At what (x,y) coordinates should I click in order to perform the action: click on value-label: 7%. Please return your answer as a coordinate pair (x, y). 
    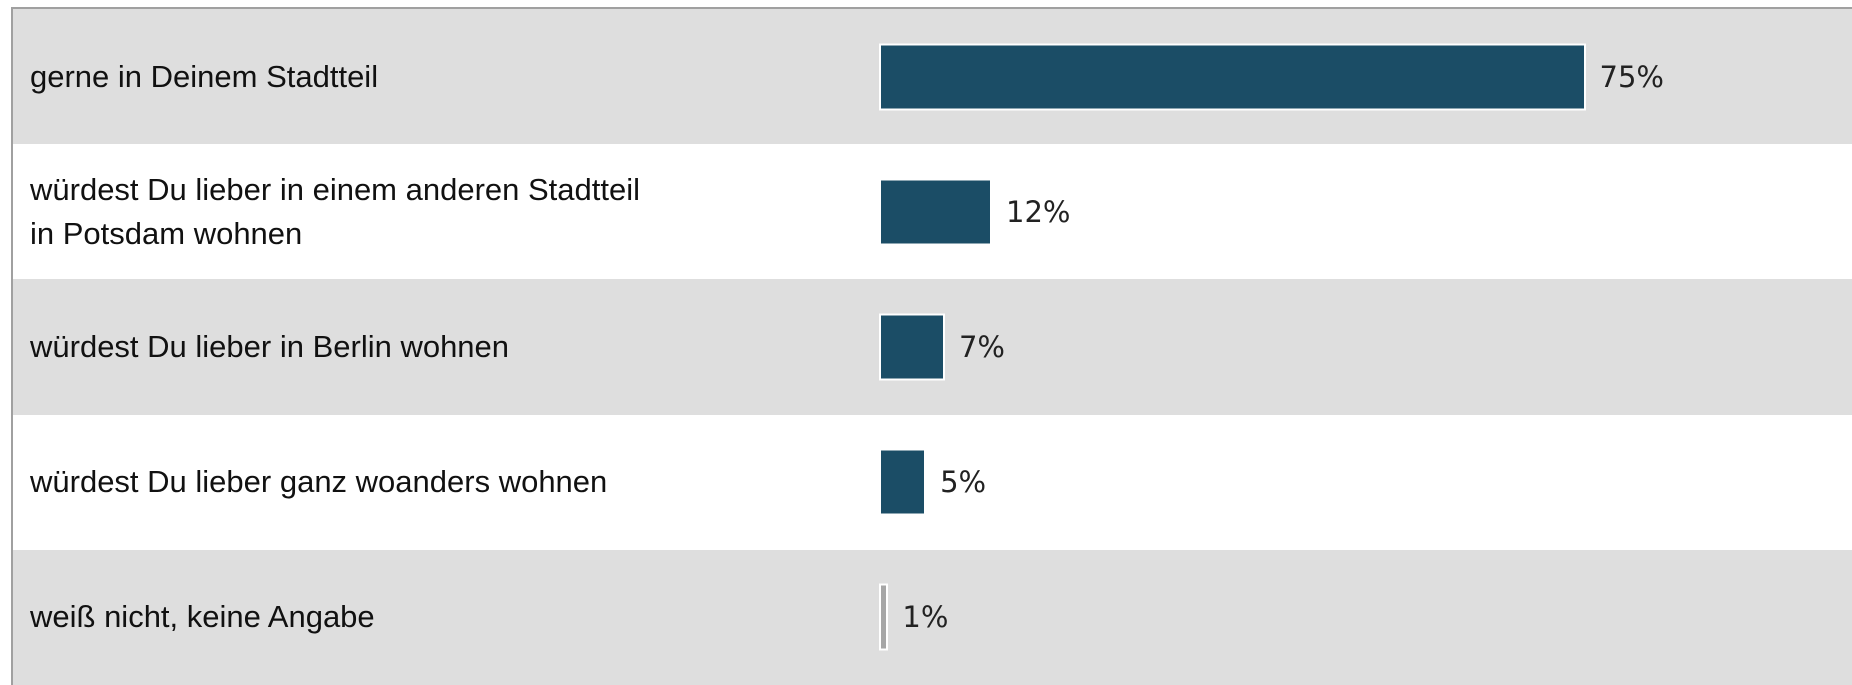
    Looking at the image, I should click on (981, 346).